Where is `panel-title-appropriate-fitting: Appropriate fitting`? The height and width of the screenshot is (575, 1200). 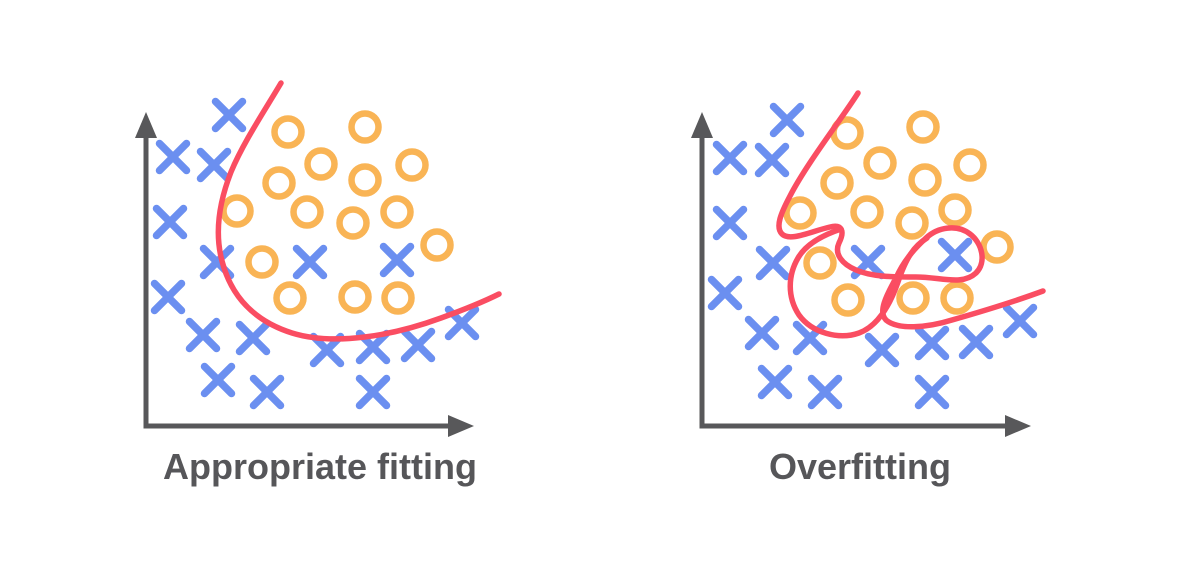 panel-title-appropriate-fitting: Appropriate fitting is located at coordinates (320, 466).